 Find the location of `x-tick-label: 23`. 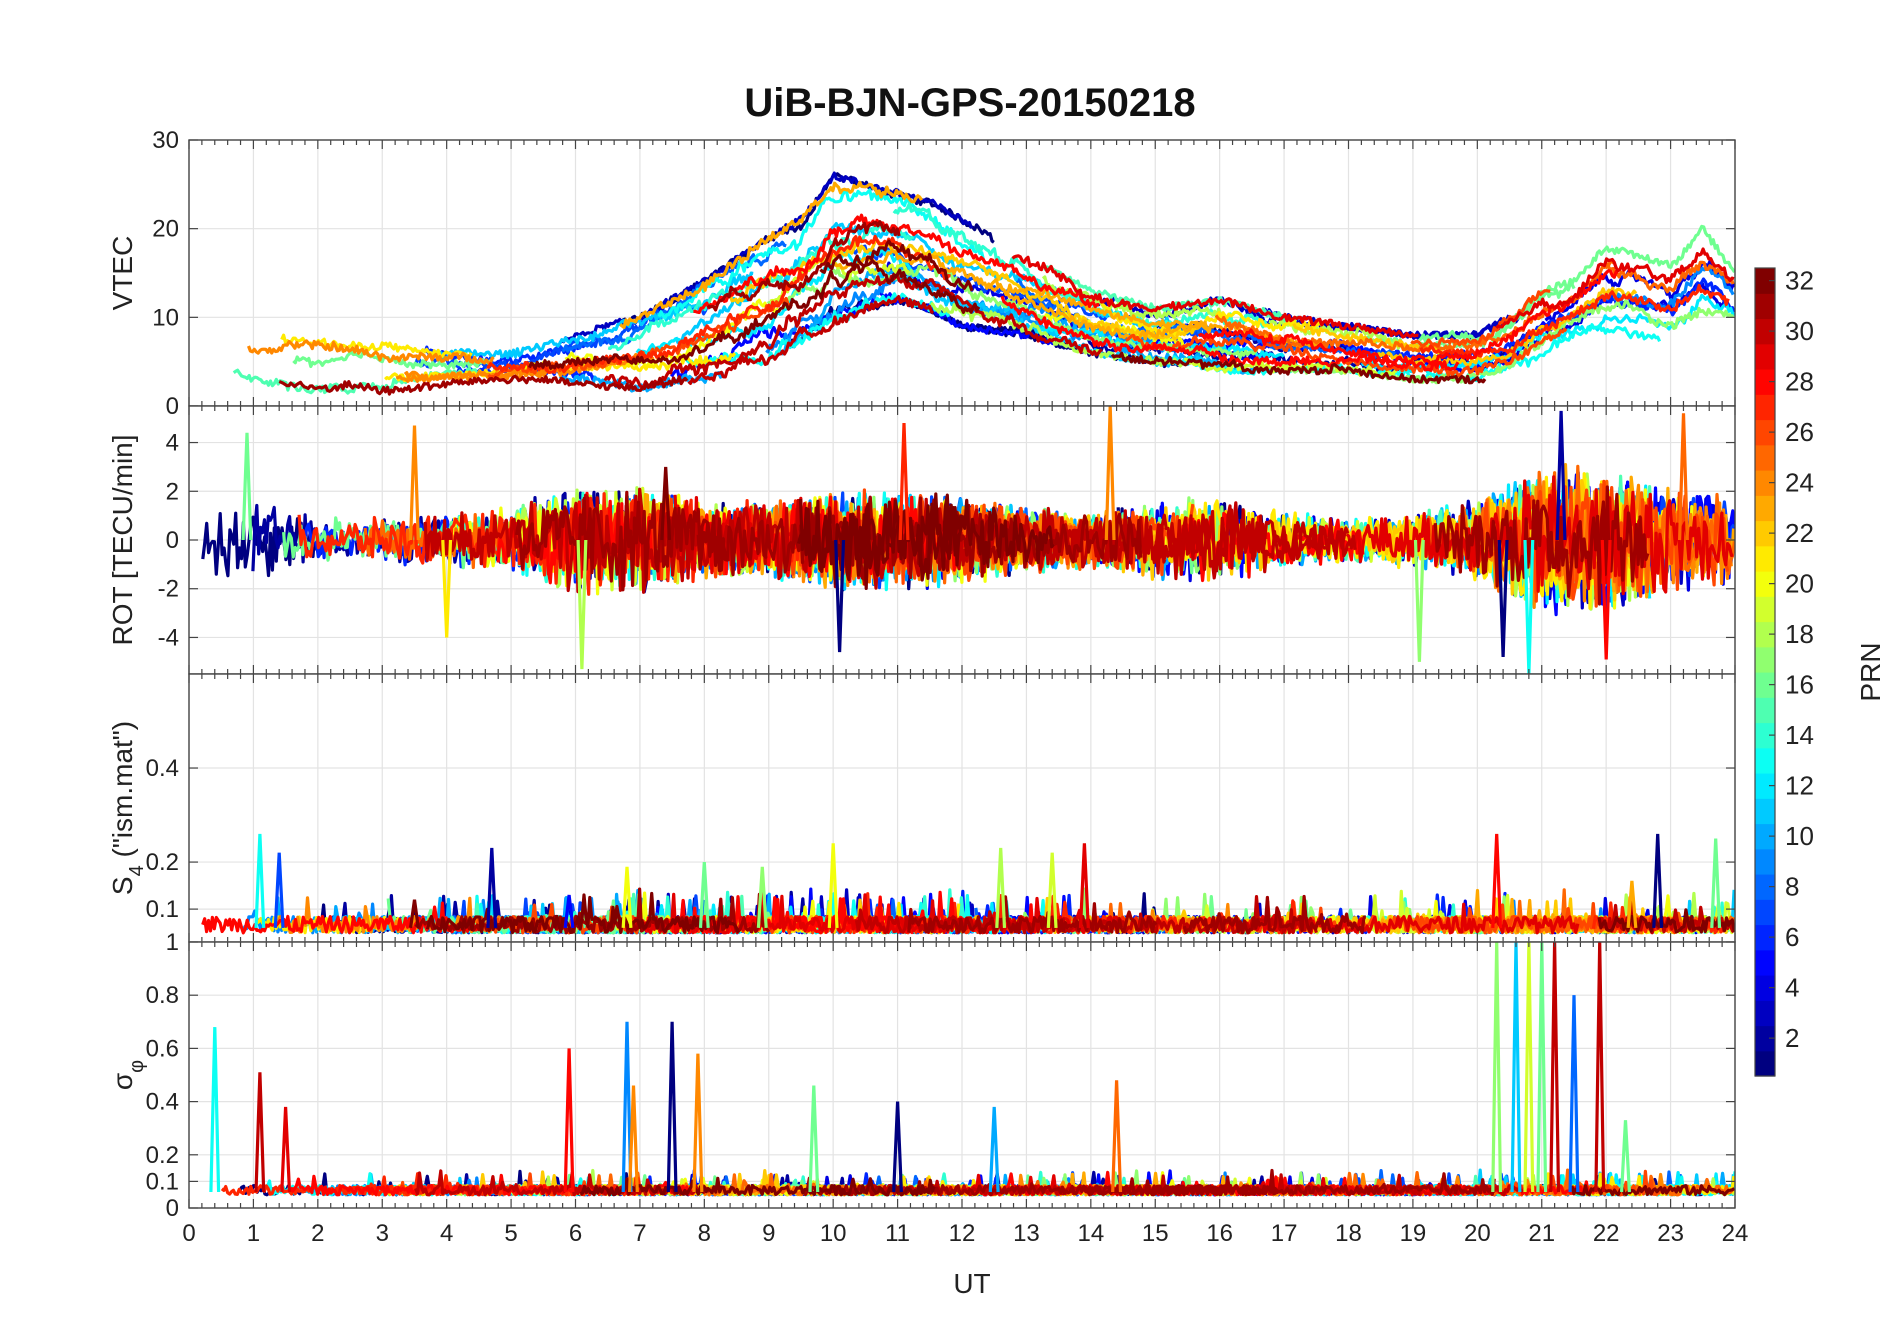

x-tick-label: 23 is located at coordinates (1670, 1233).